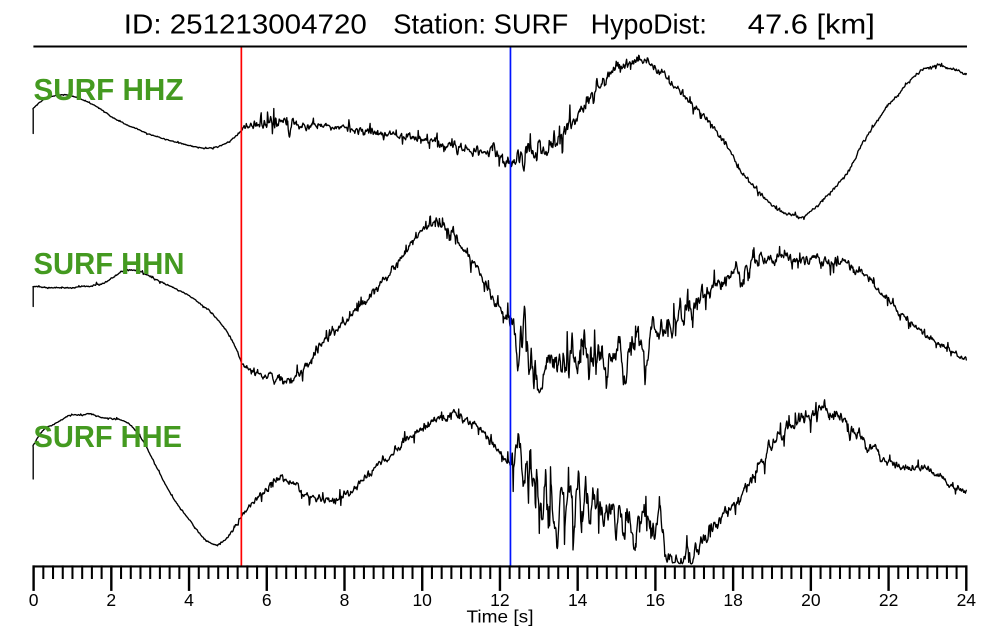 Image resolution: width=1000 pixels, height=640 pixels. I want to click on svg-text: ID: 251213004720, so click(245, 24).